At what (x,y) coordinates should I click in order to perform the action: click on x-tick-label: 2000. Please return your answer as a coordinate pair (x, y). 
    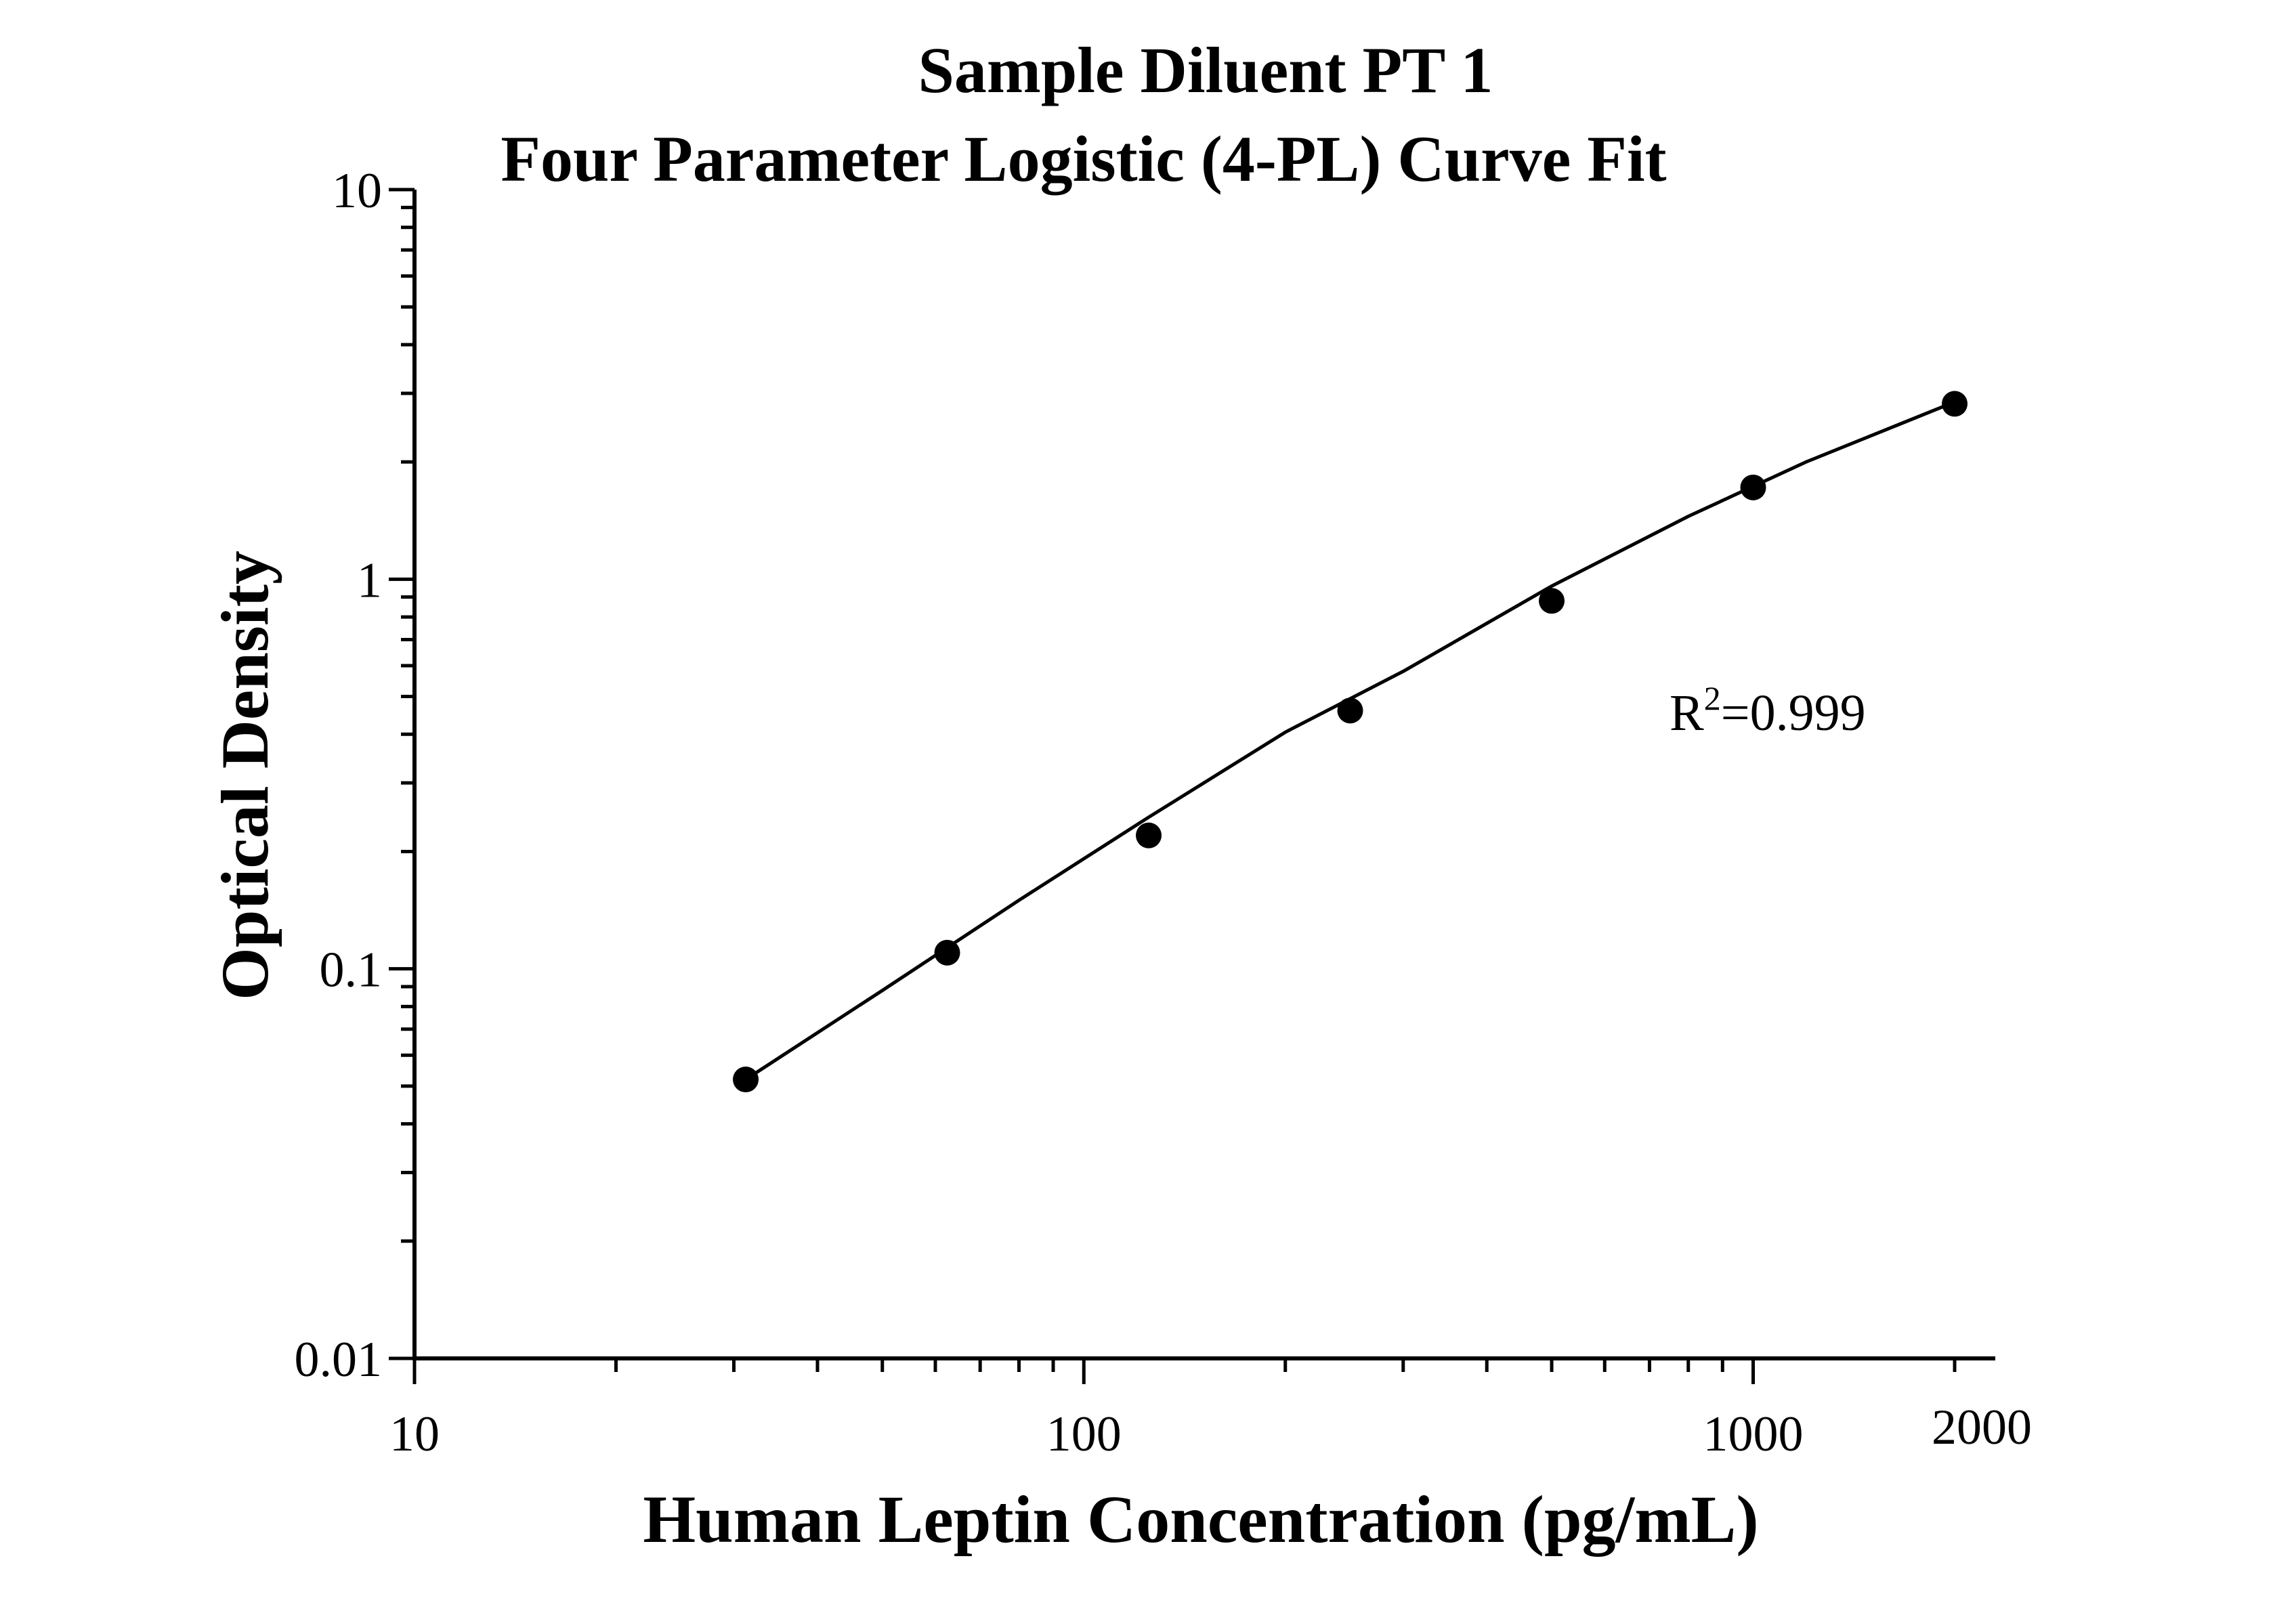
    Looking at the image, I should click on (1982, 1427).